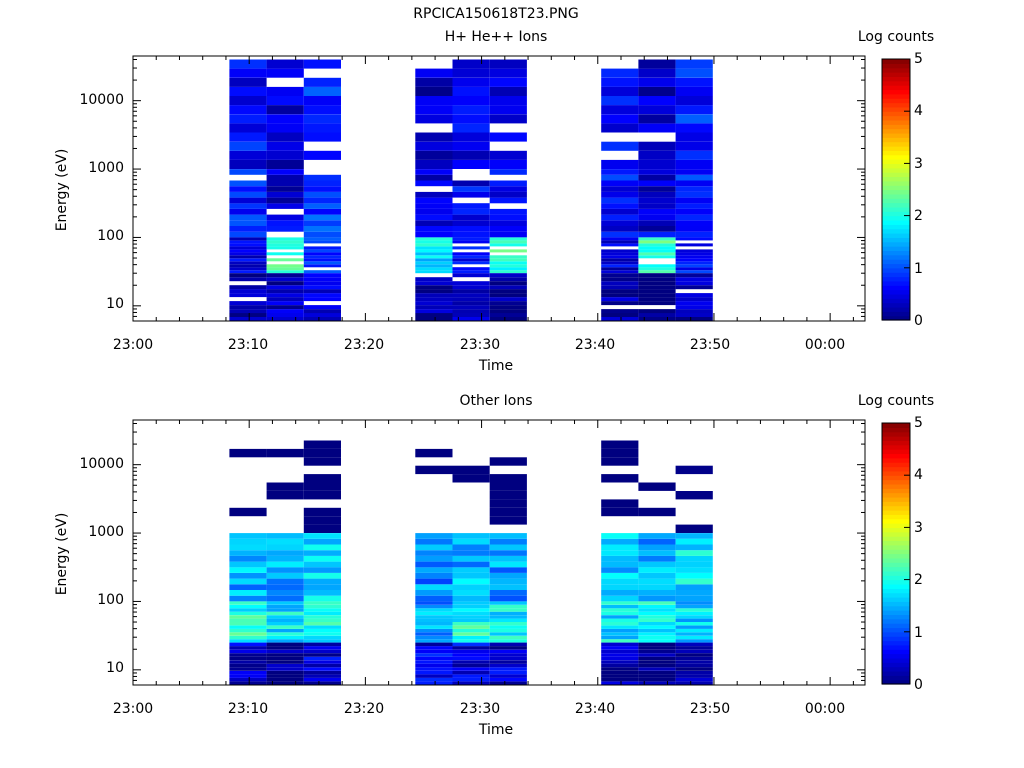  Describe the element at coordinates (480, 345) in the screenshot. I see `panel-1-x-tick: 23:30` at that location.